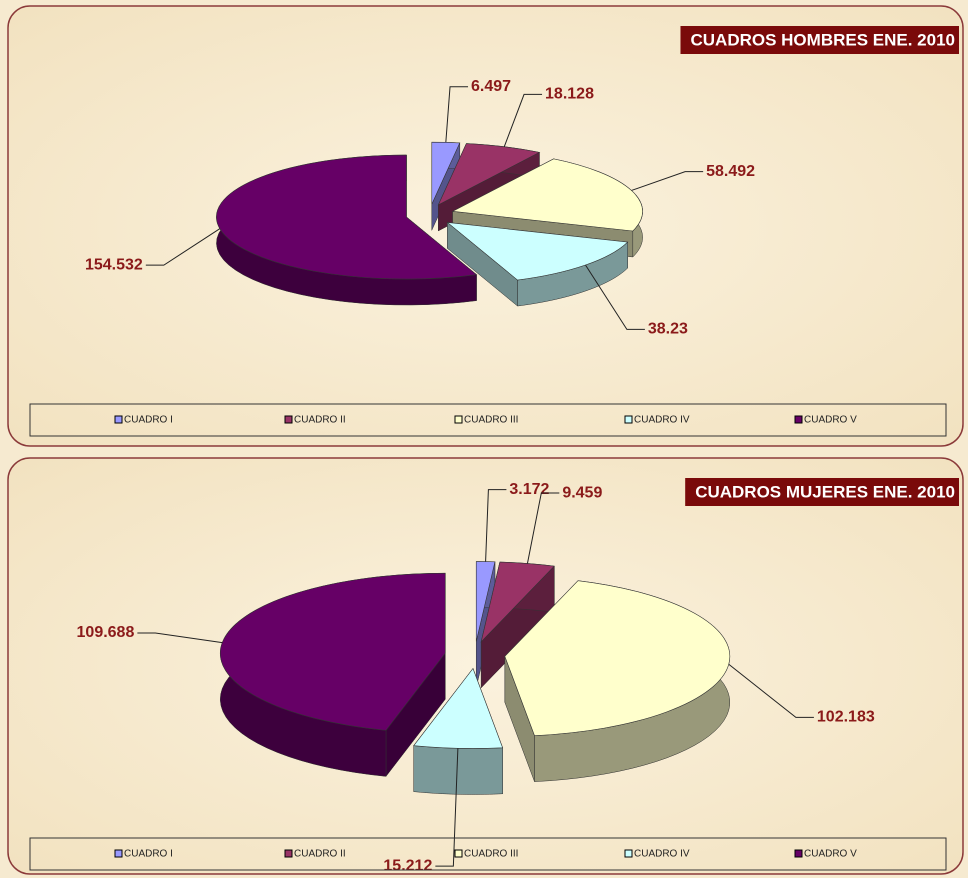 The width and height of the screenshot is (968, 878). Describe the element at coordinates (730, 171) in the screenshot. I see `data-label: 58.492` at that location.